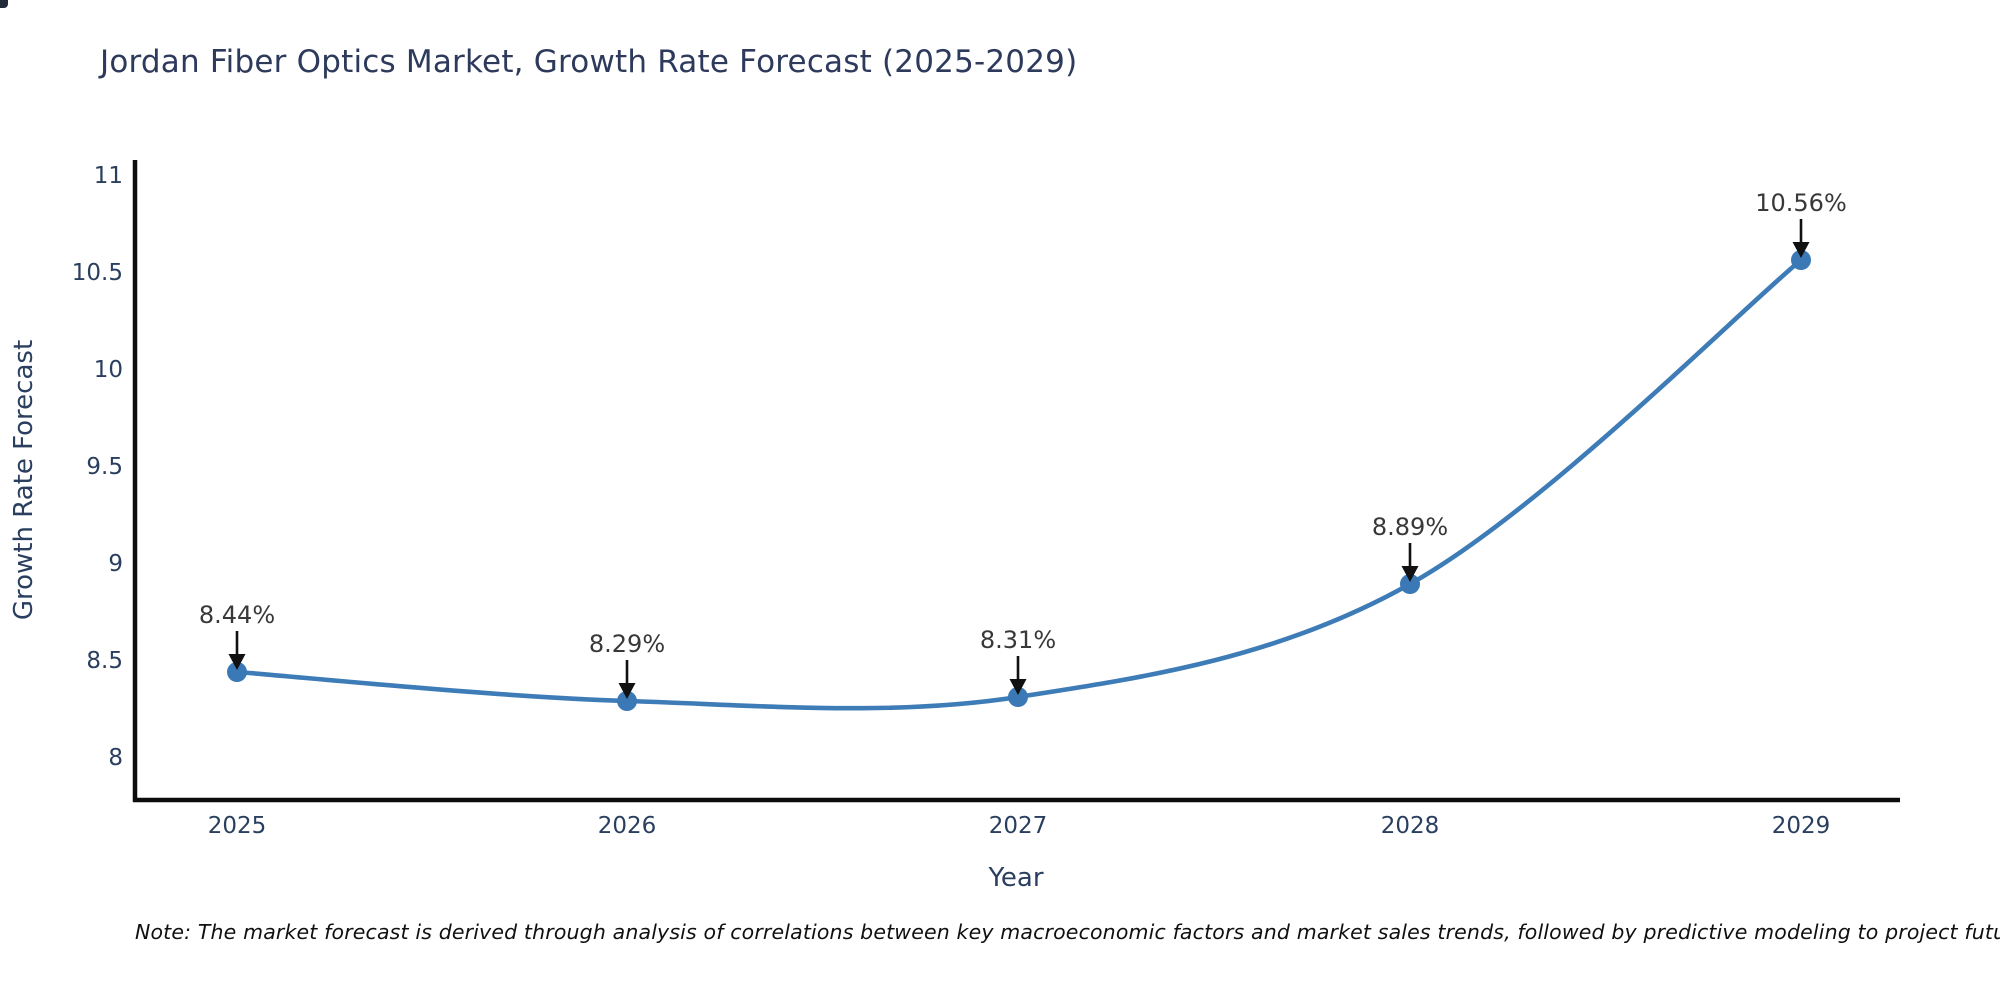 This screenshot has width=2000, height=1000. Describe the element at coordinates (1410, 574) in the screenshot. I see `annotation-arrow-head-2028` at that location.